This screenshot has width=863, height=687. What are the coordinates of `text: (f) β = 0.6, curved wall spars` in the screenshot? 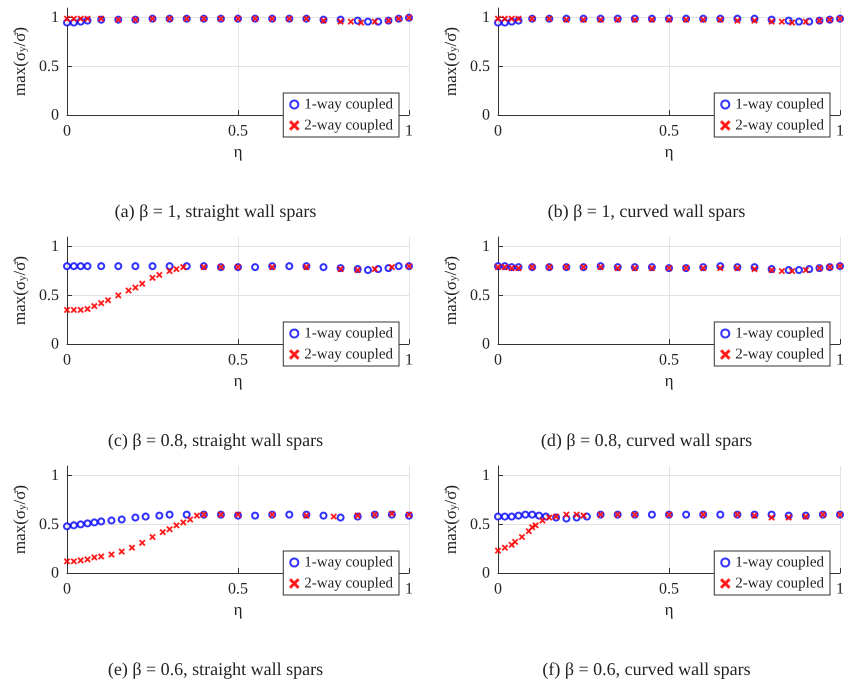 It's located at (646, 669).